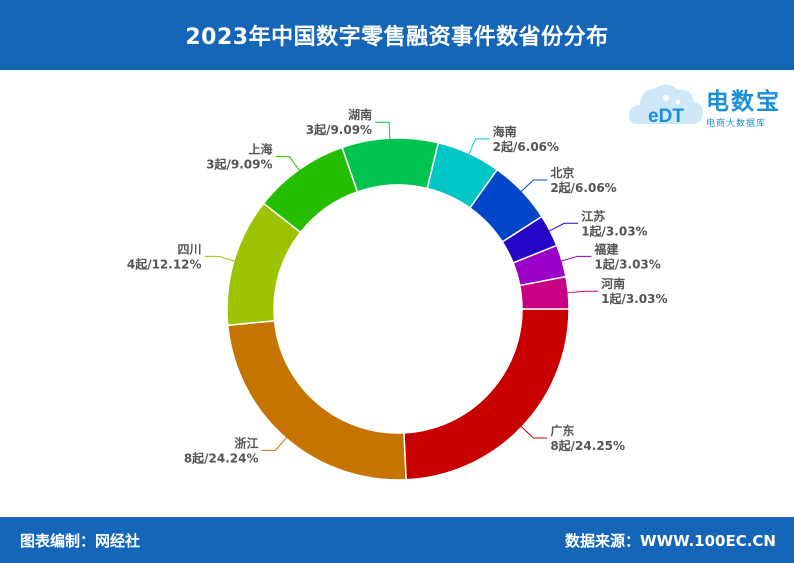 The image size is (794, 563). What do you see at coordinates (397, 540) in the screenshot?
I see `footer-bar: 图表编制：网经社 数据来源：WWW.100EC.CN` at bounding box center [397, 540].